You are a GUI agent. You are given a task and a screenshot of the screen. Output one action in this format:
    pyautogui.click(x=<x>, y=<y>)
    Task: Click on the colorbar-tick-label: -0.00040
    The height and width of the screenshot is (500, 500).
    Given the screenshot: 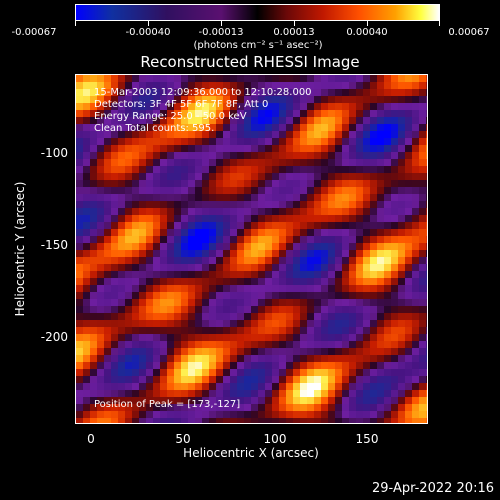 What is the action you would take?
    pyautogui.click(x=148, y=32)
    